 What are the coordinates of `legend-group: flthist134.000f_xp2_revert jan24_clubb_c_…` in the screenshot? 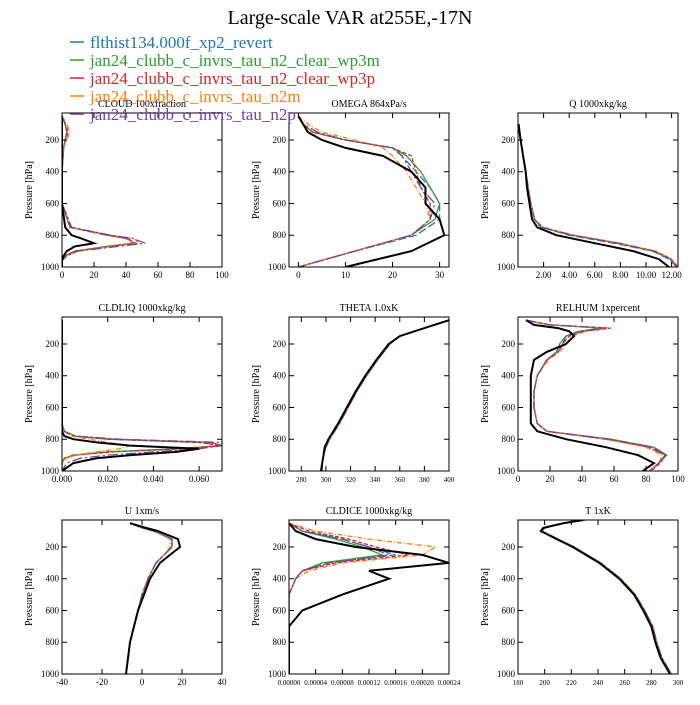 It's located at (225, 78).